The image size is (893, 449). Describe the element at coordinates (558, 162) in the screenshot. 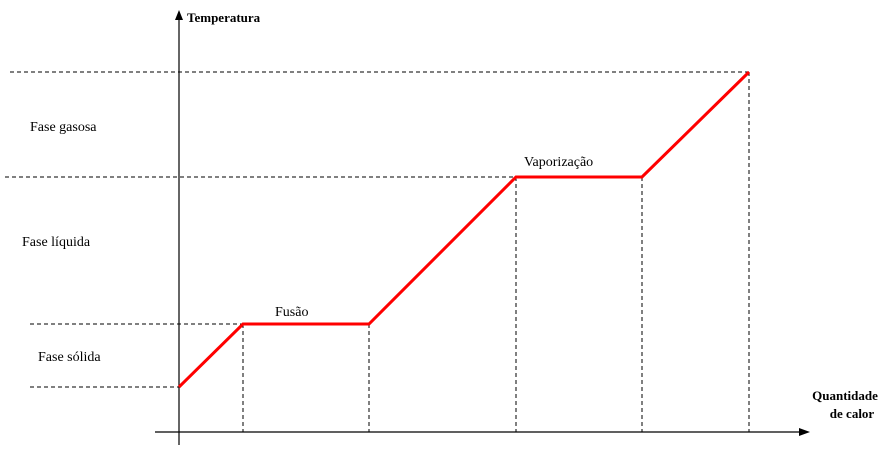

I see `transition-label: Vaporização` at that location.